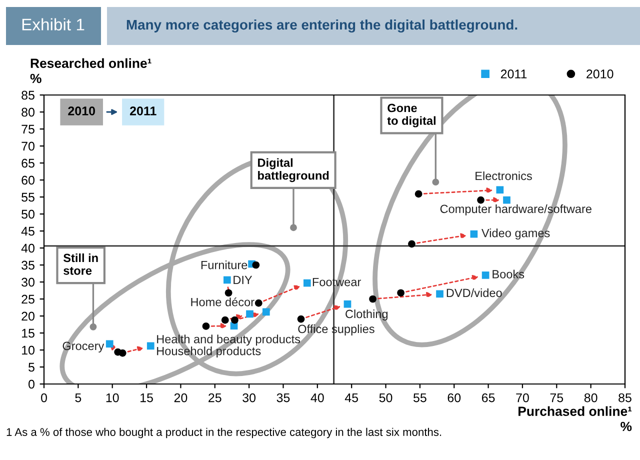  What do you see at coordinates (224, 265) in the screenshot?
I see `annotation: Furniture` at bounding box center [224, 265].